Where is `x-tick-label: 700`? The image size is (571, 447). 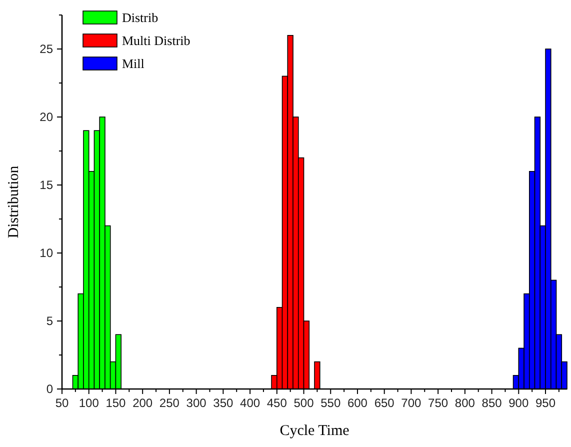 x-tick-label: 700 is located at coordinates (411, 403).